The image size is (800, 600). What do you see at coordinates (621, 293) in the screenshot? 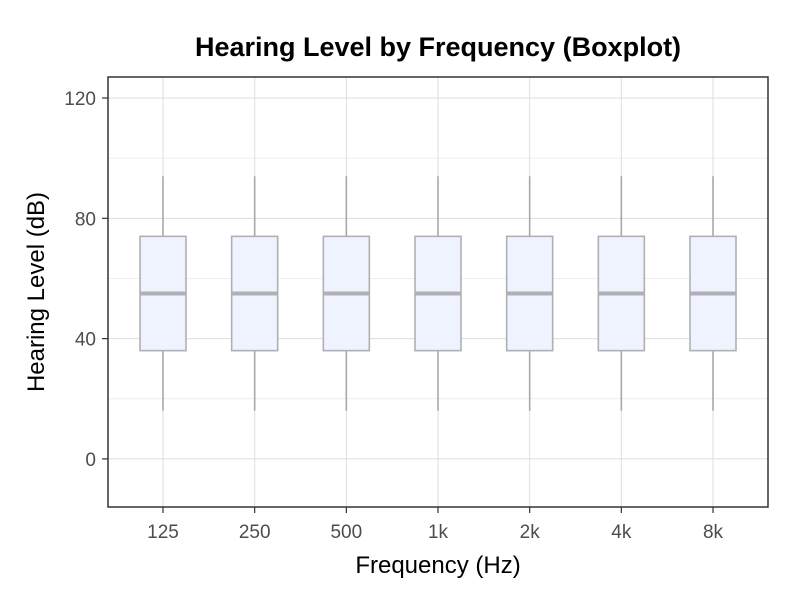
I see `box-4k` at bounding box center [621, 293].